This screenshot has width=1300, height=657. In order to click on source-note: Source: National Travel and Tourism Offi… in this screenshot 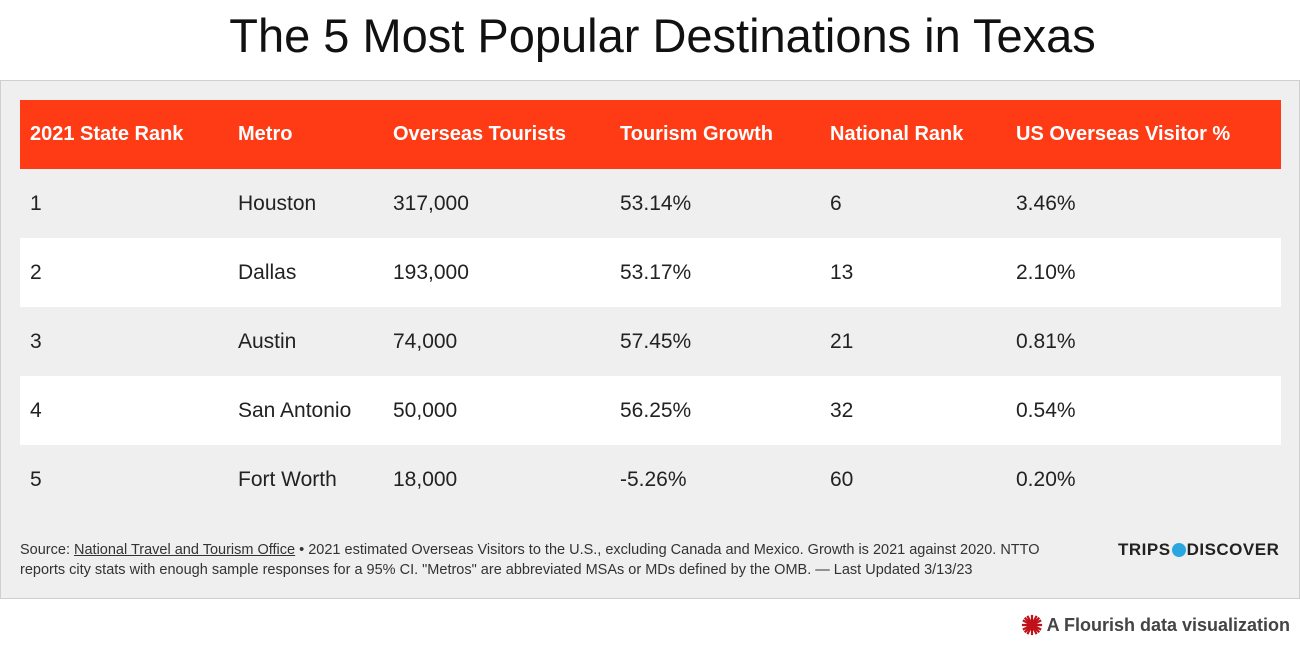, I will do `click(550, 560)`.